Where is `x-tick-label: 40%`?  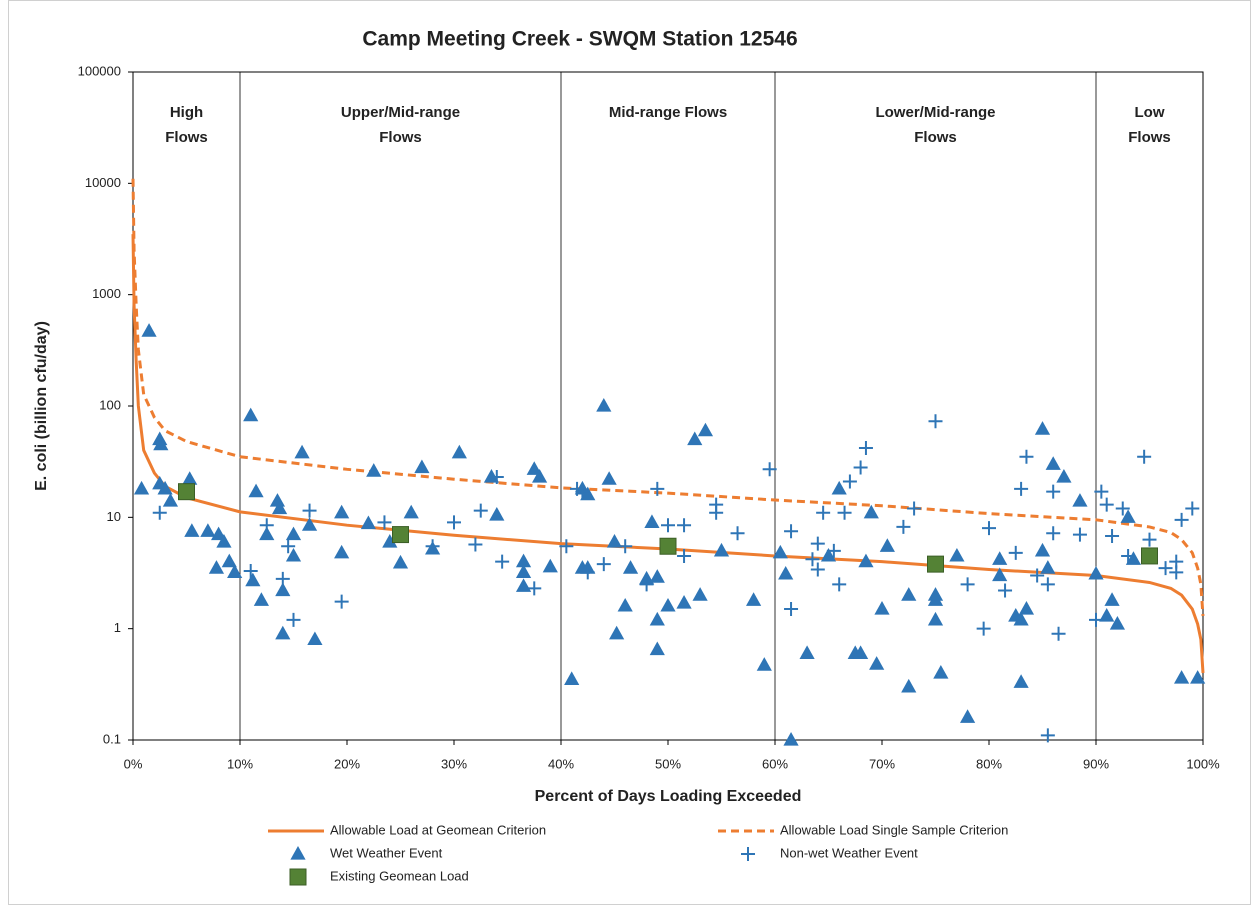 x-tick-label: 40% is located at coordinates (561, 763).